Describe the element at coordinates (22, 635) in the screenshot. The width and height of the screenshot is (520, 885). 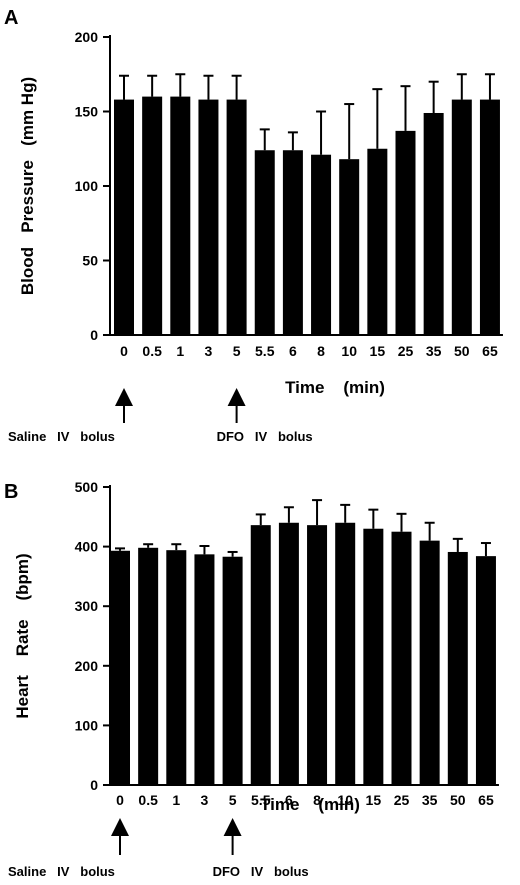
I see `y-axis-label: Heart Rate (bpm)` at that location.